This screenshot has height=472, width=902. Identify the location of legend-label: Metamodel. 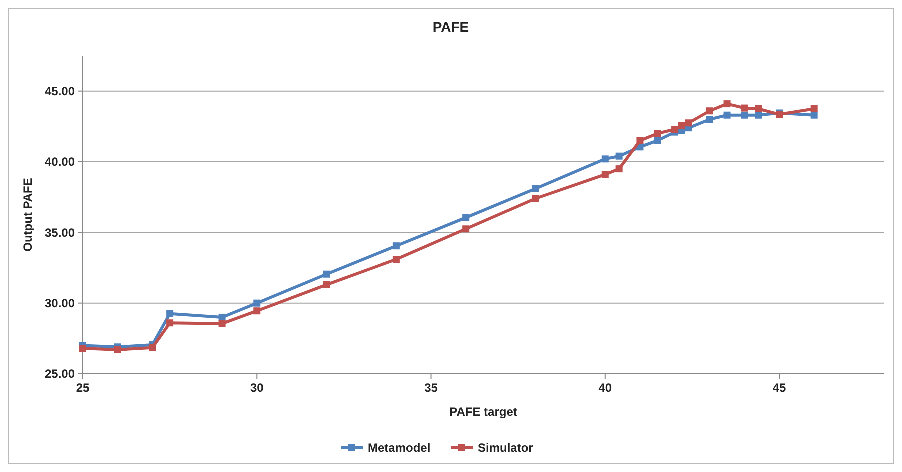
(399, 448).